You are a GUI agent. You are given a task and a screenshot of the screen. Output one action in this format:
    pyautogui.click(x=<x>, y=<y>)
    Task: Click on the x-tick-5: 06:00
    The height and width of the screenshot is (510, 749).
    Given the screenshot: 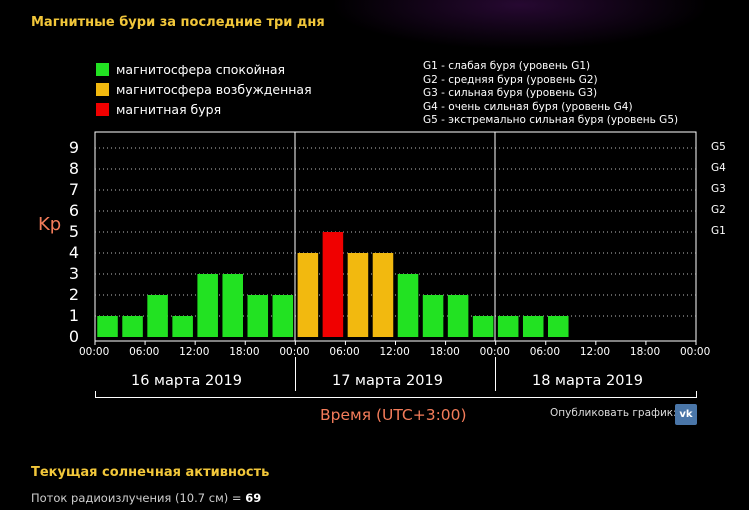 What is the action you would take?
    pyautogui.click(x=344, y=352)
    